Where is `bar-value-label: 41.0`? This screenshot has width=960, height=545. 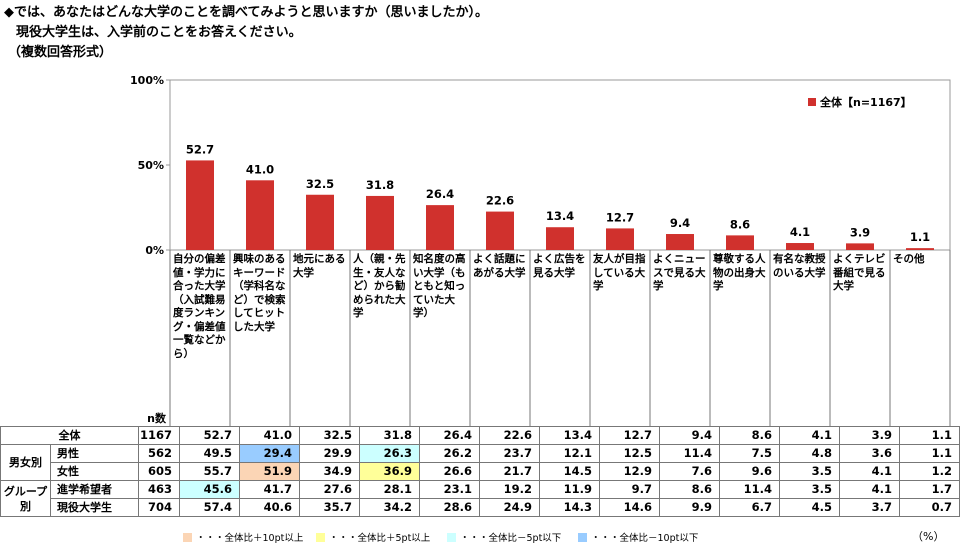
bar-value-label: 41.0 is located at coordinates (260, 169).